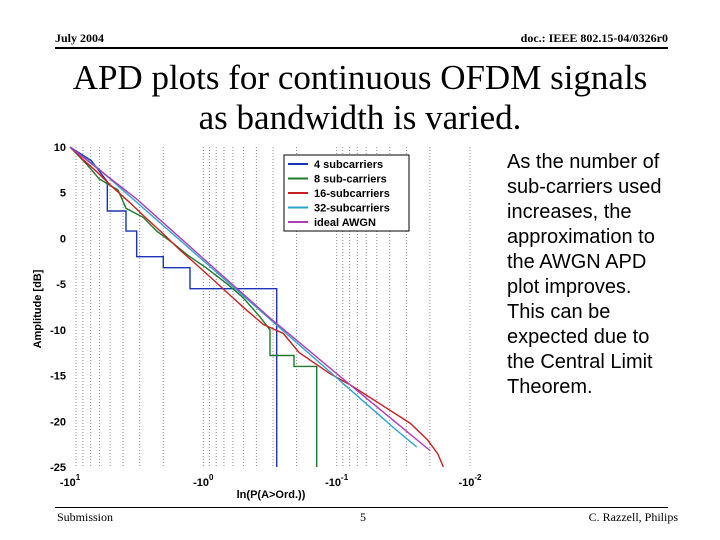 This screenshot has width=720, height=540. Describe the element at coordinates (360, 77) in the screenshot. I see `slide-title-line-1: APD plots for continuous OFDM signals` at that location.